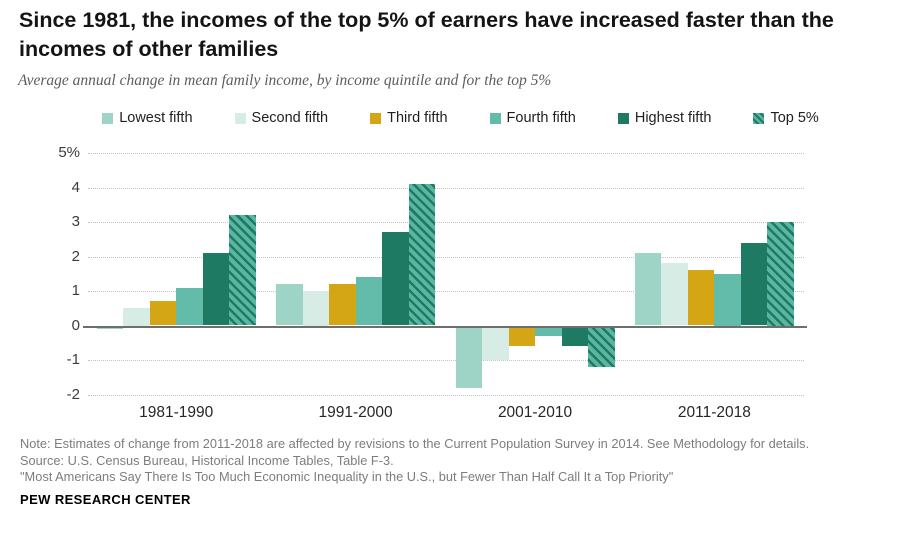 The height and width of the screenshot is (534, 921). Describe the element at coordinates (75, 256) in the screenshot. I see `y-axis-tick-label: 2` at that location.